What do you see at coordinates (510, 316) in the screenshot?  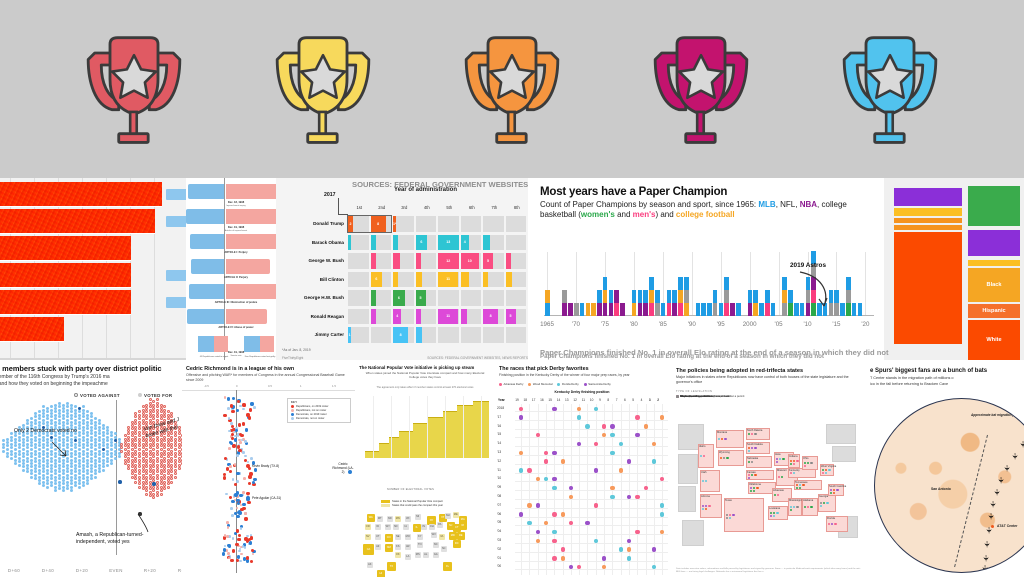 I see `p3-value-block: 5` at bounding box center [510, 316].